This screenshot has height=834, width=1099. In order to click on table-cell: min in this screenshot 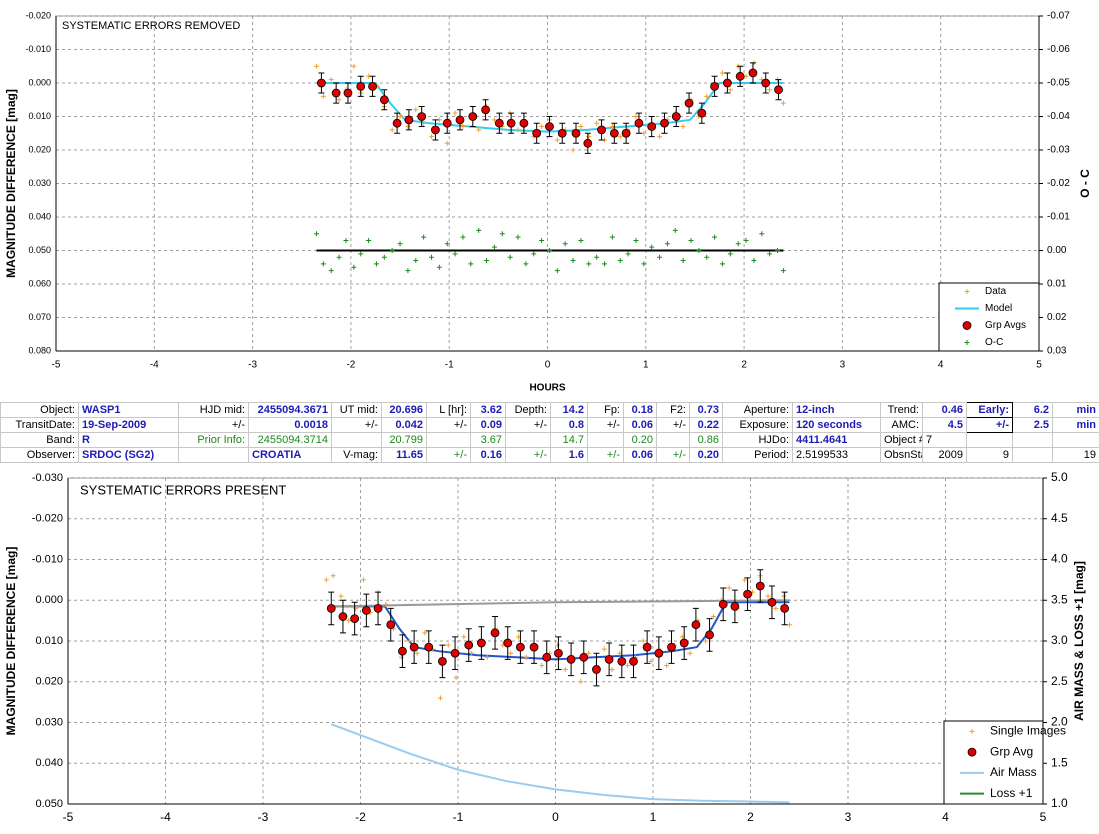, I will do `click(1075, 425)`.